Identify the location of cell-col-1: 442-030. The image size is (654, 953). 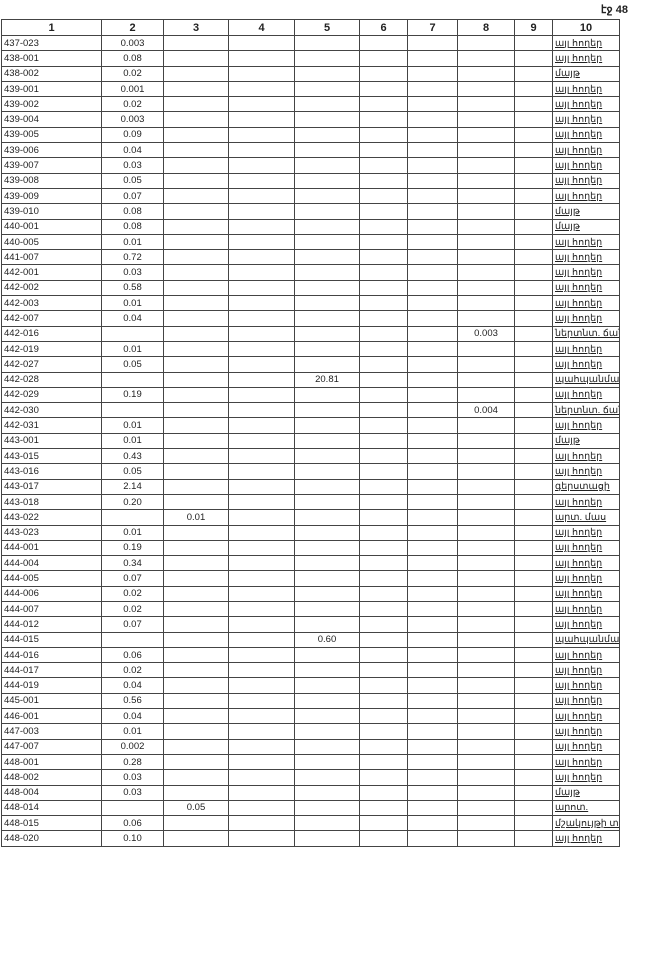
(51, 410).